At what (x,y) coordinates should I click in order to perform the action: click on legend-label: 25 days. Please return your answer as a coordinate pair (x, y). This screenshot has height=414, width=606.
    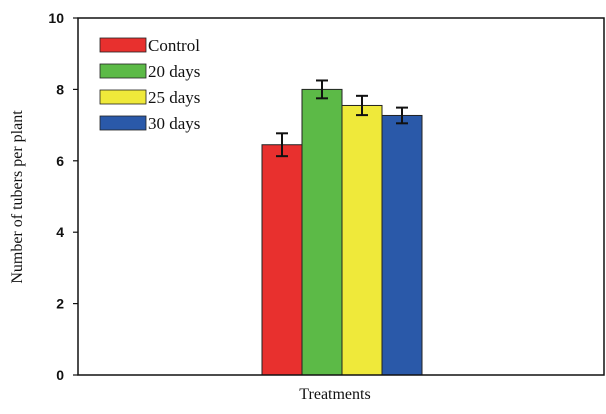
    Looking at the image, I should click on (174, 97).